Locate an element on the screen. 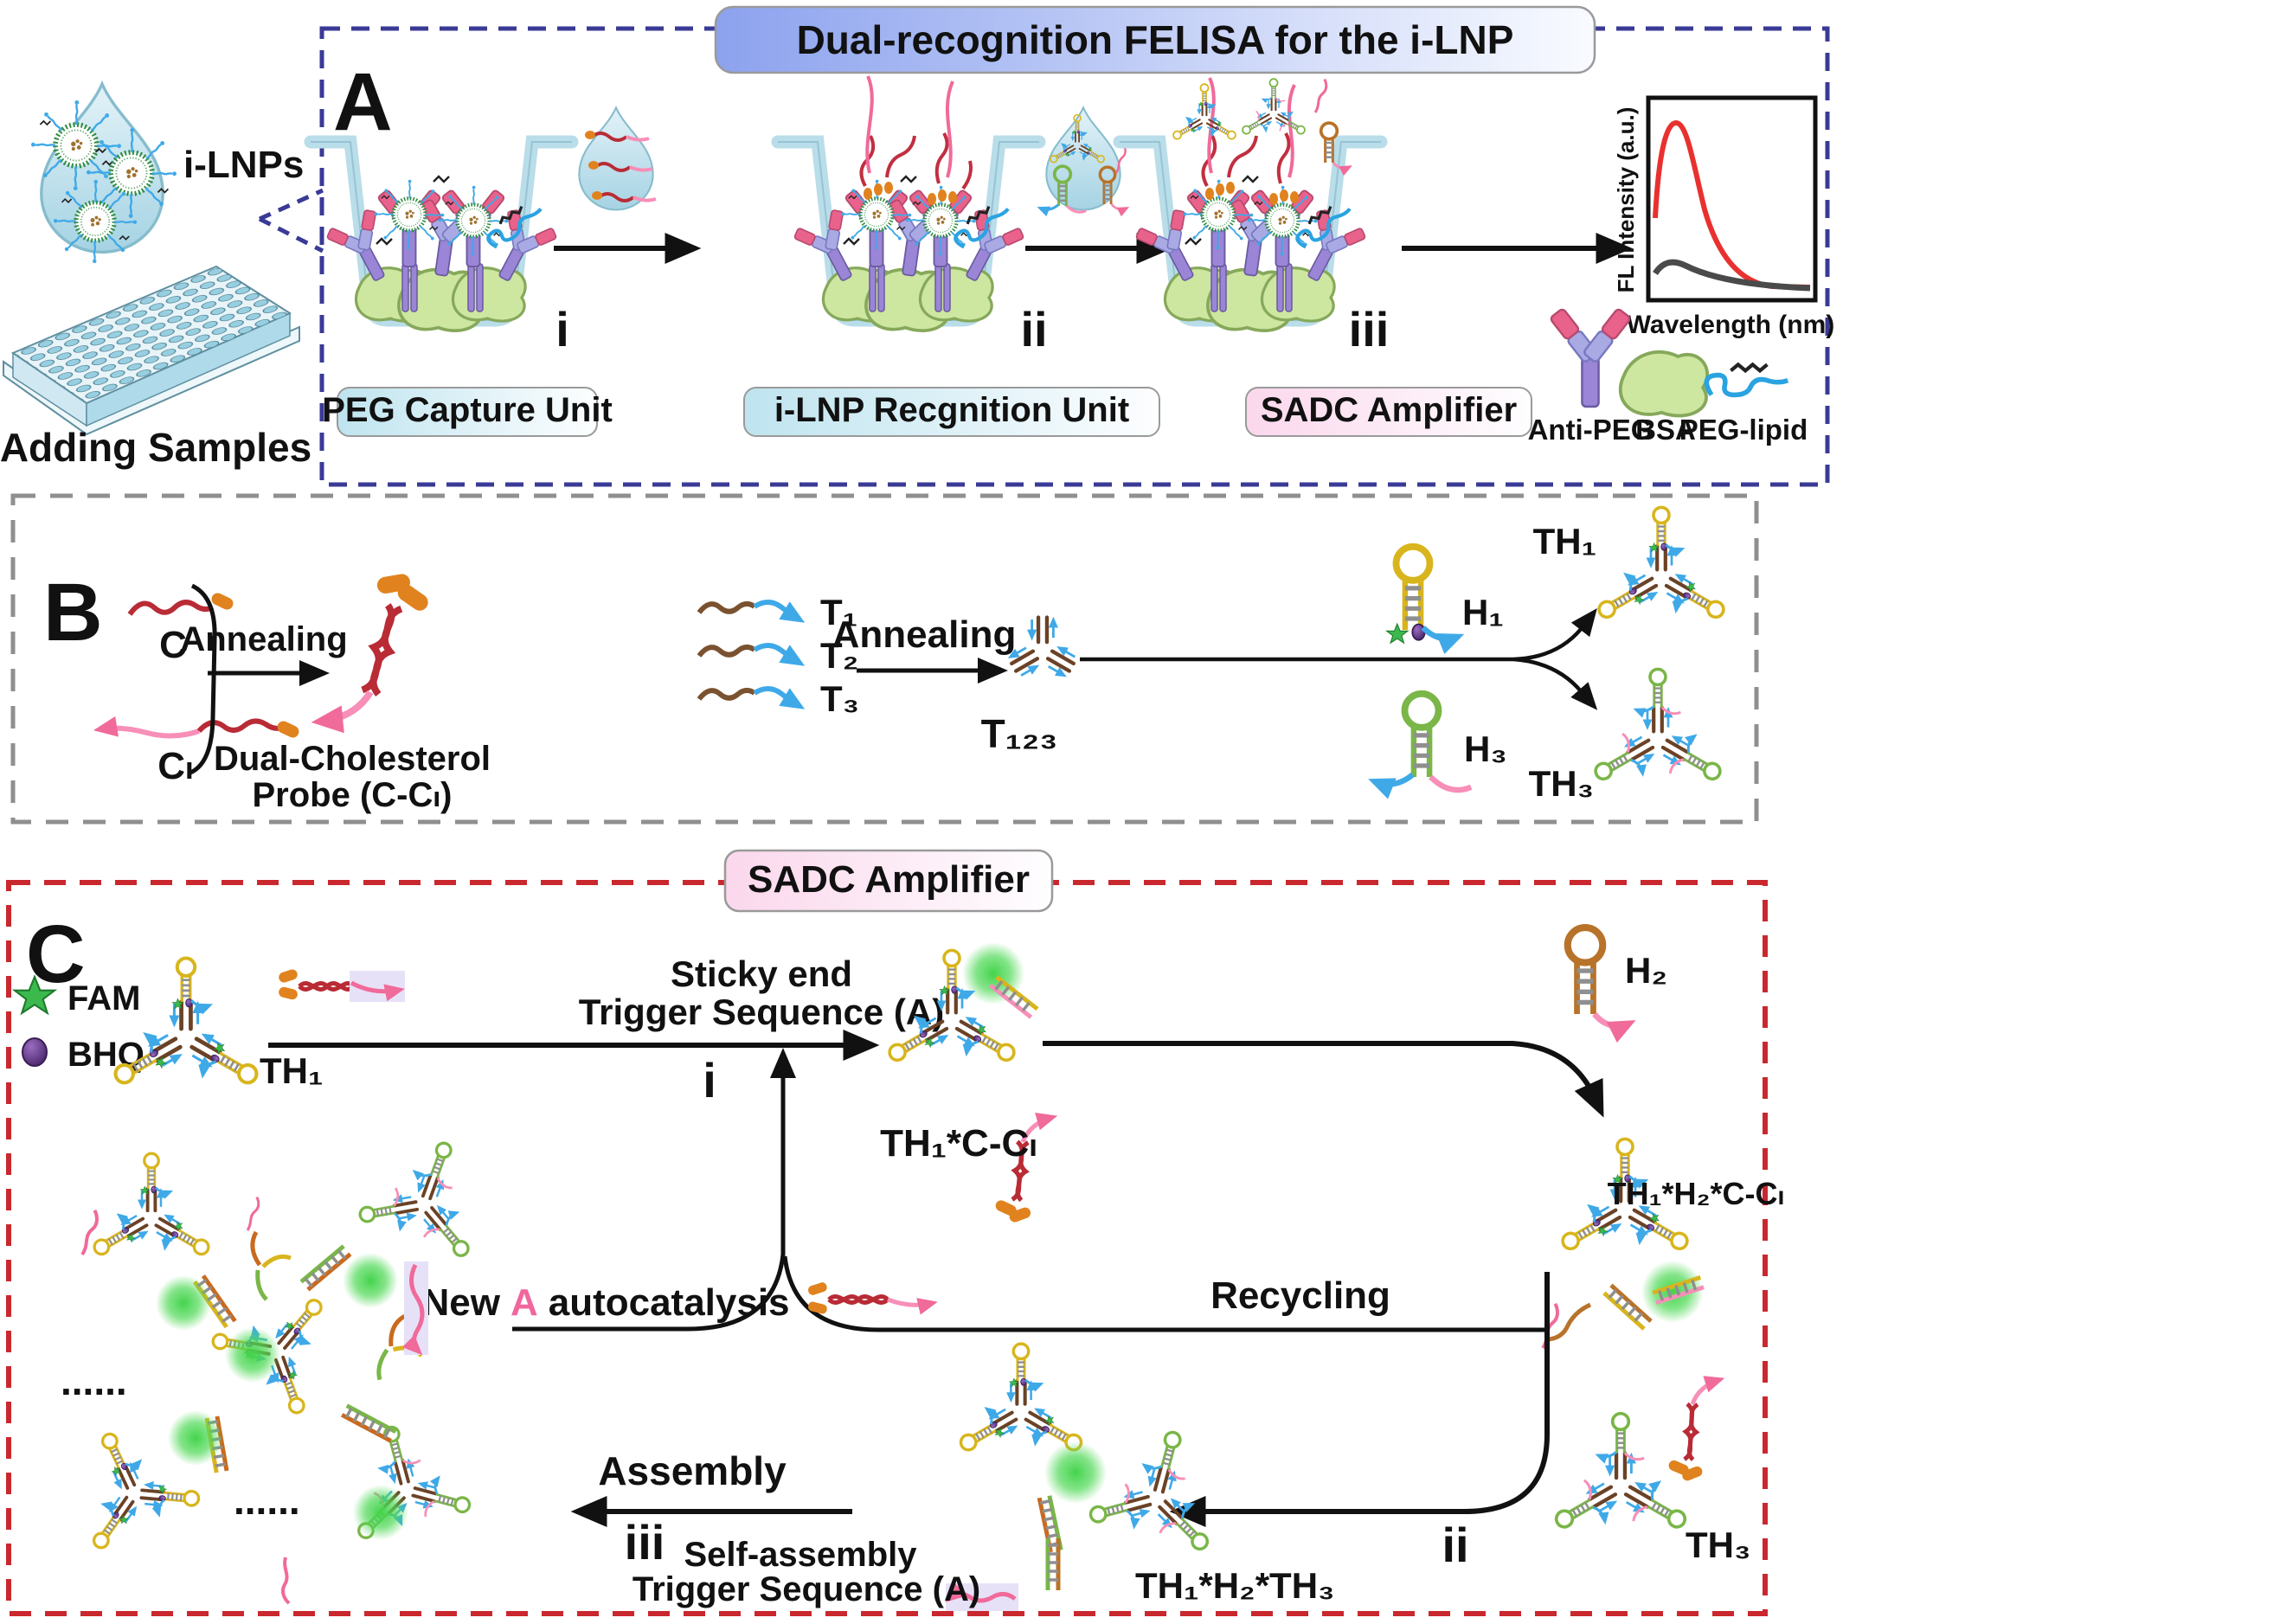 Image resolution: width=2286 pixels, height=1624 pixels. panel-a-title-box is located at coordinates (1155, 39).